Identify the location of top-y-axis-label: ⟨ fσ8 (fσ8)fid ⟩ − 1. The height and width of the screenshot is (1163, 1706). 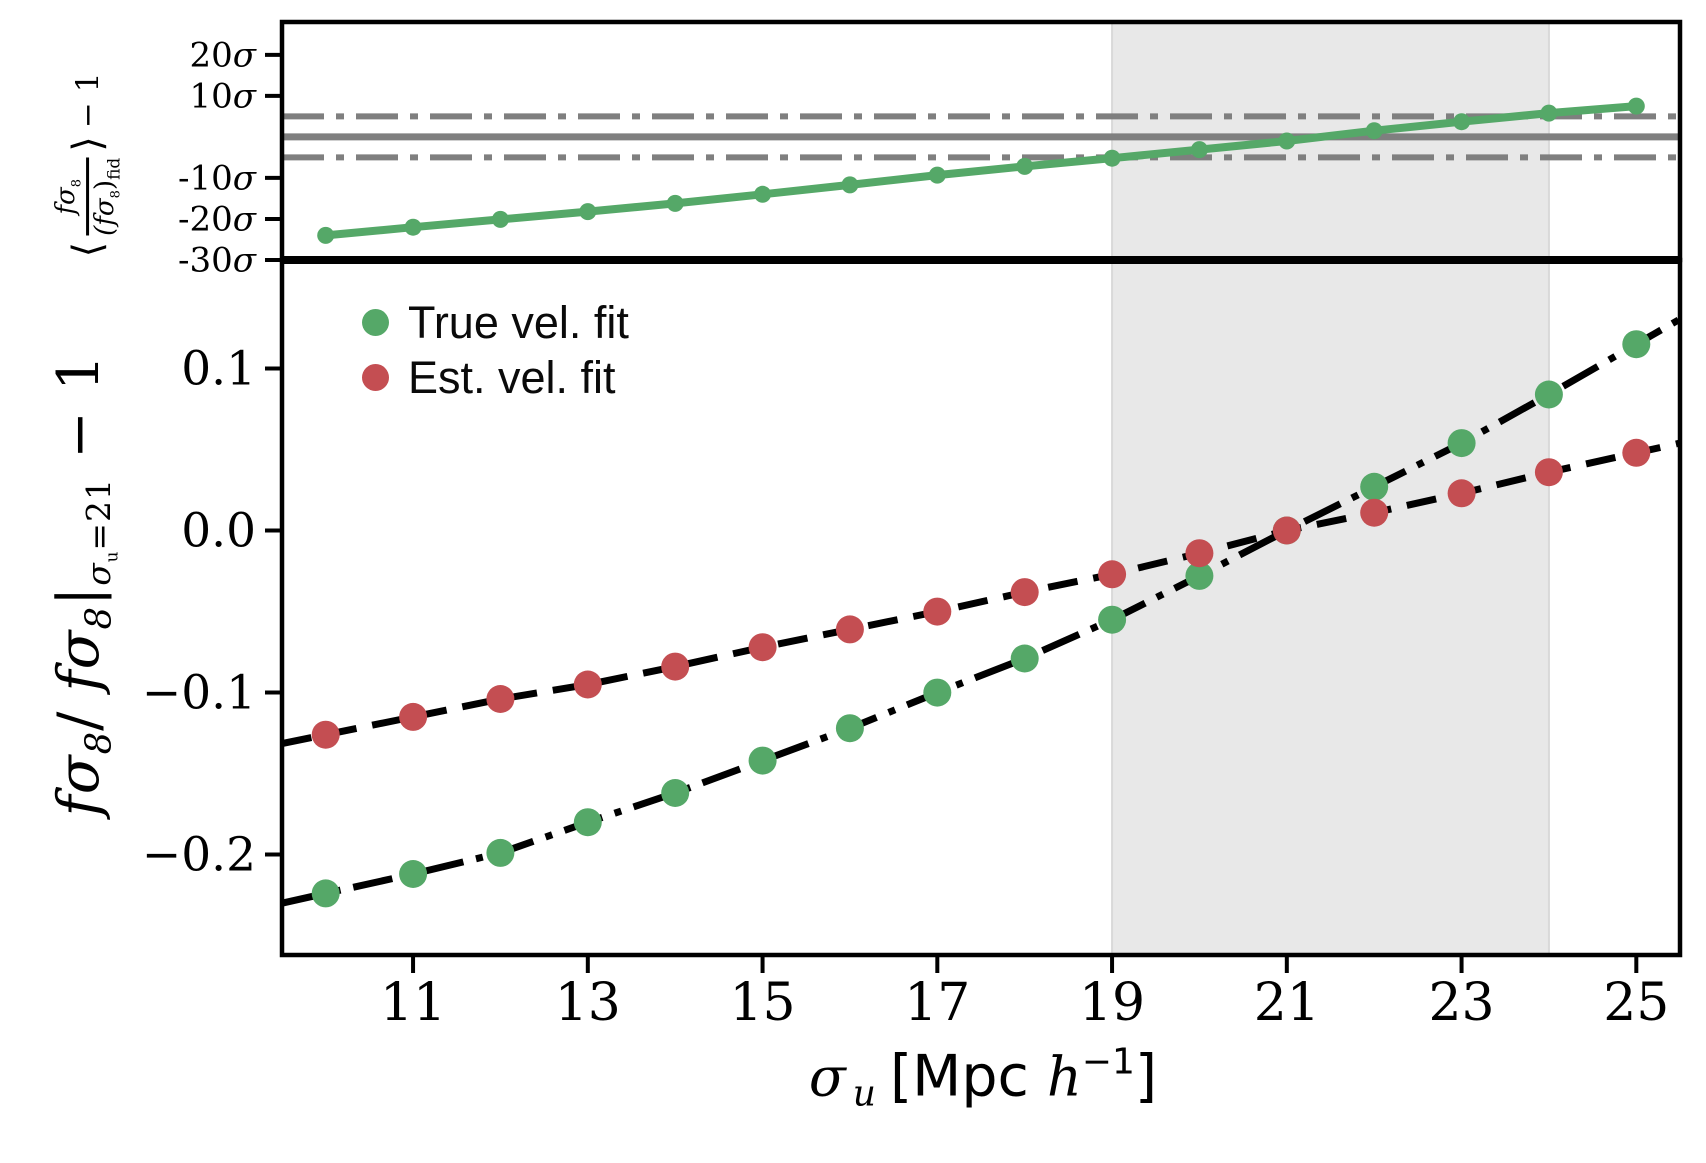
(87, 165).